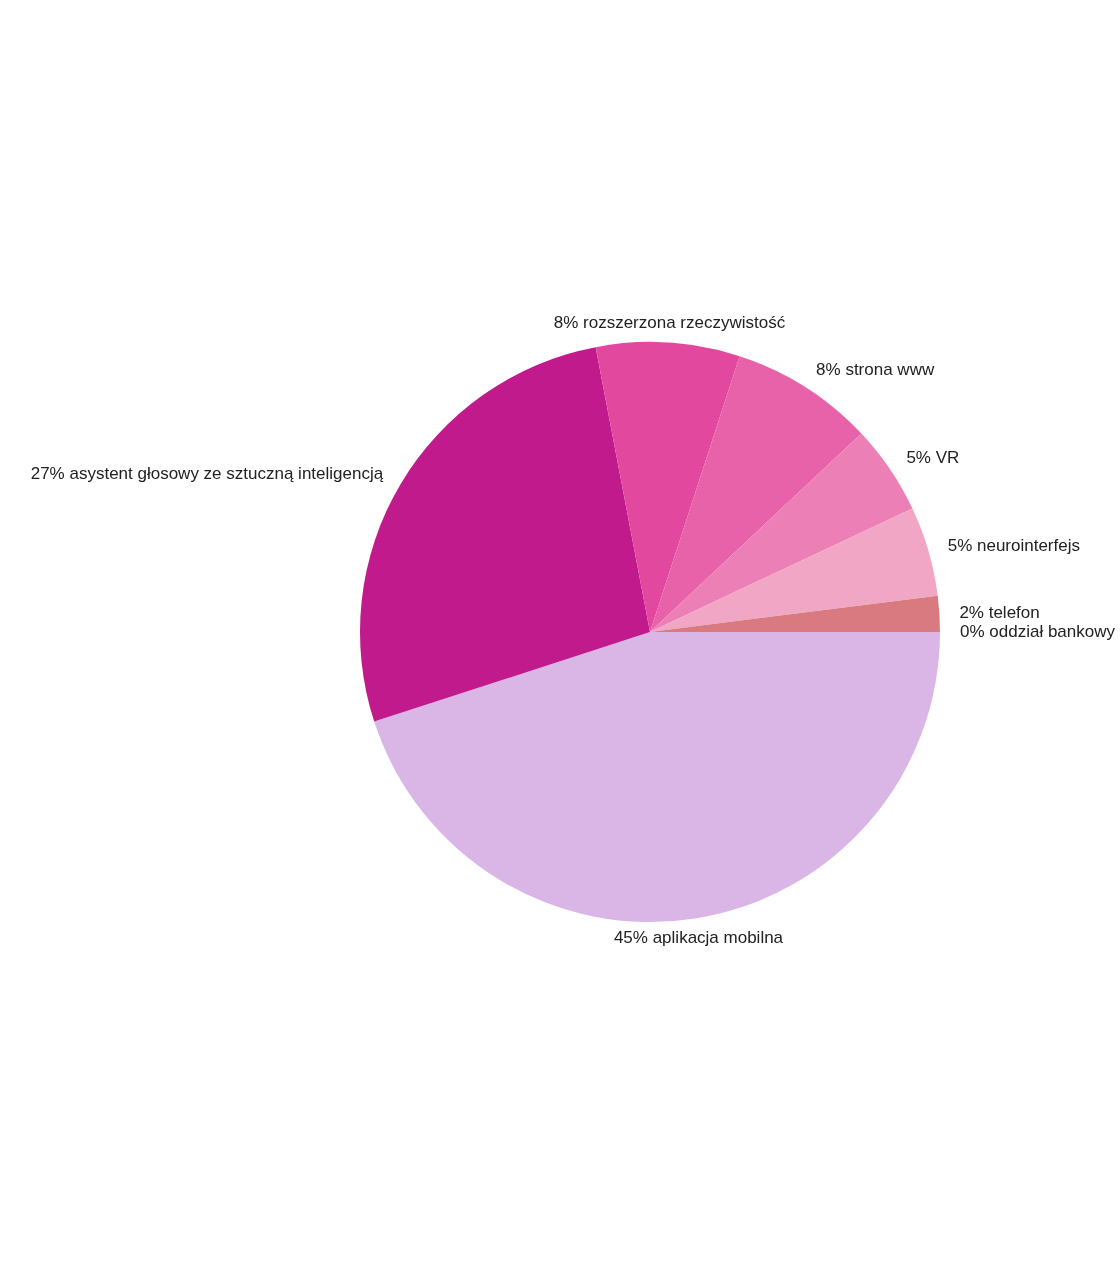  Describe the element at coordinates (207, 474) in the screenshot. I see `slice-label: 27% asystent głosowy ze sztuczną inteligencją` at that location.